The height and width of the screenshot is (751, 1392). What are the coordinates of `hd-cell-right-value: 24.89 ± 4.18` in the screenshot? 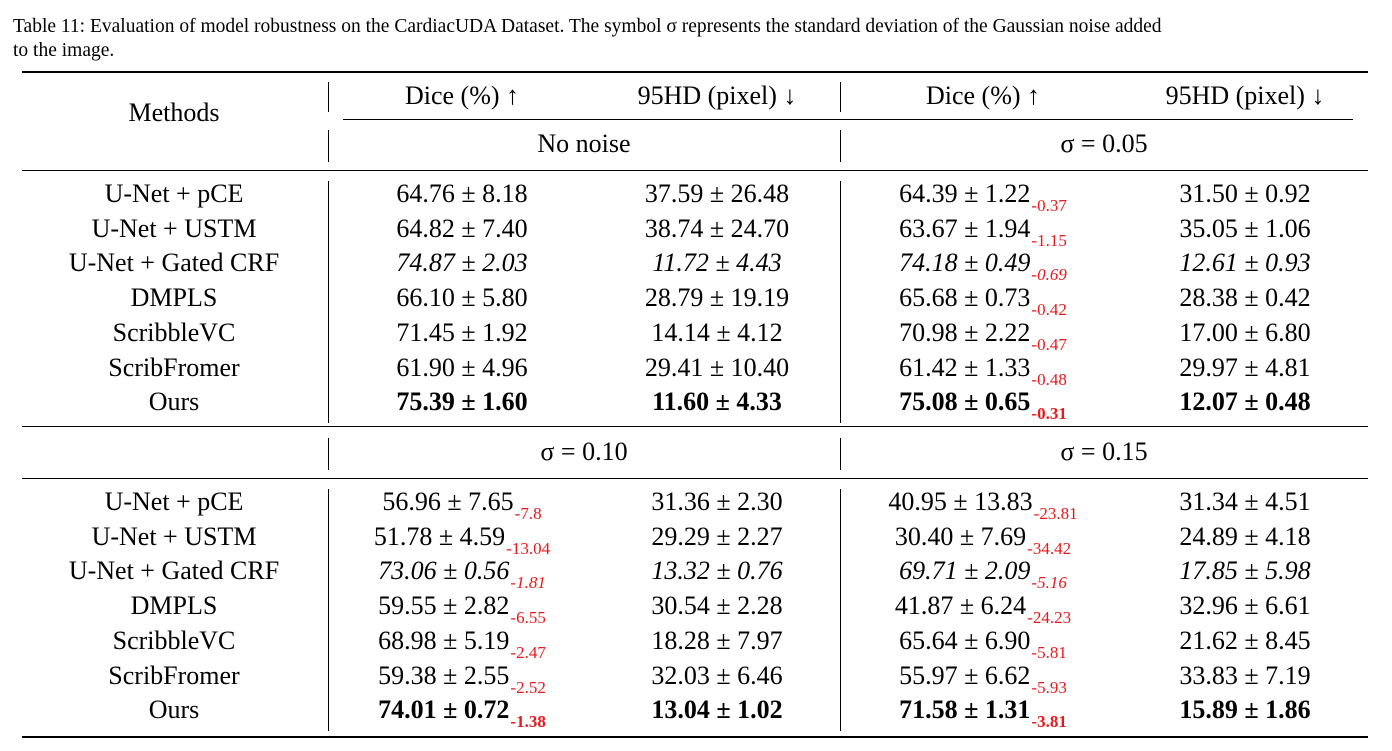 It's located at (1245, 536).